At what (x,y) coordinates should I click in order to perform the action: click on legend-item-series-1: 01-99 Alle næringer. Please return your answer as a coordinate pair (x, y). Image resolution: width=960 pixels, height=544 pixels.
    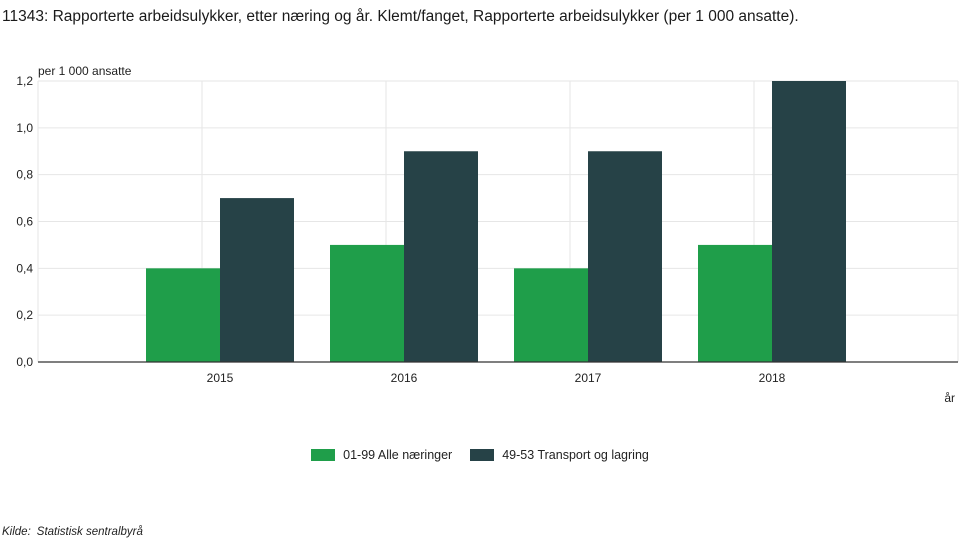
    Looking at the image, I should click on (381, 455).